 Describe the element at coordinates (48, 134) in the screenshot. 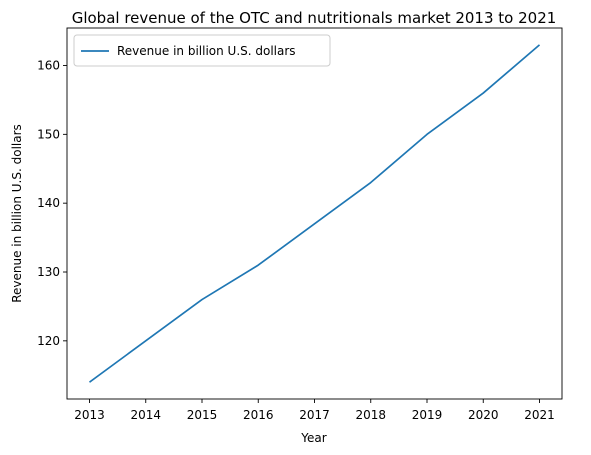

I see `y-tick-label: 150` at that location.